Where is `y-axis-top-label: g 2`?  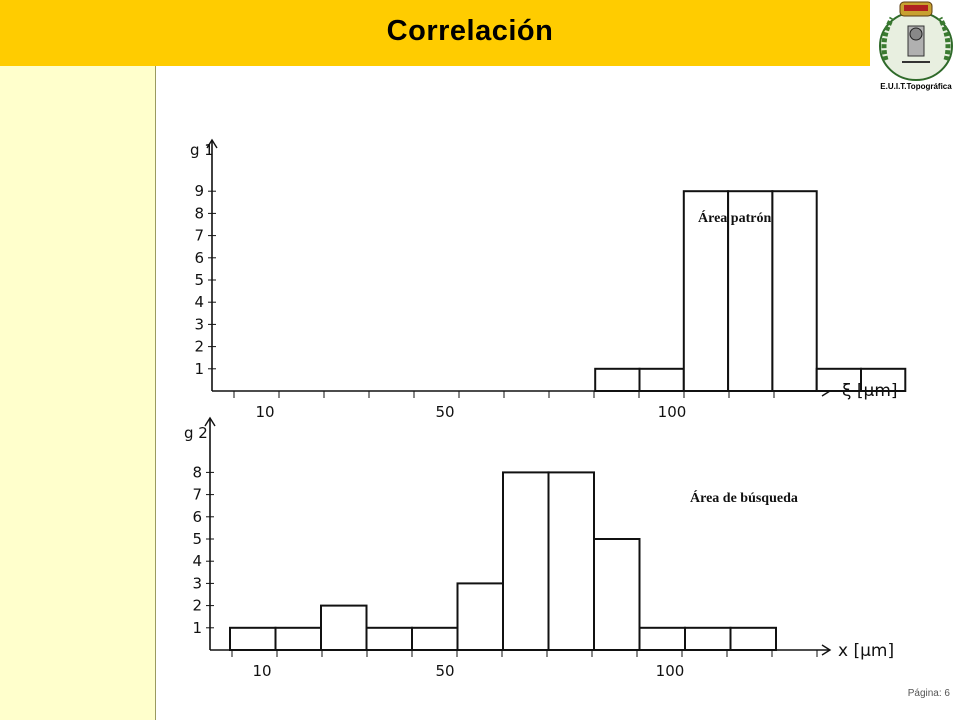
y-axis-top-label: g 2 is located at coordinates (196, 433).